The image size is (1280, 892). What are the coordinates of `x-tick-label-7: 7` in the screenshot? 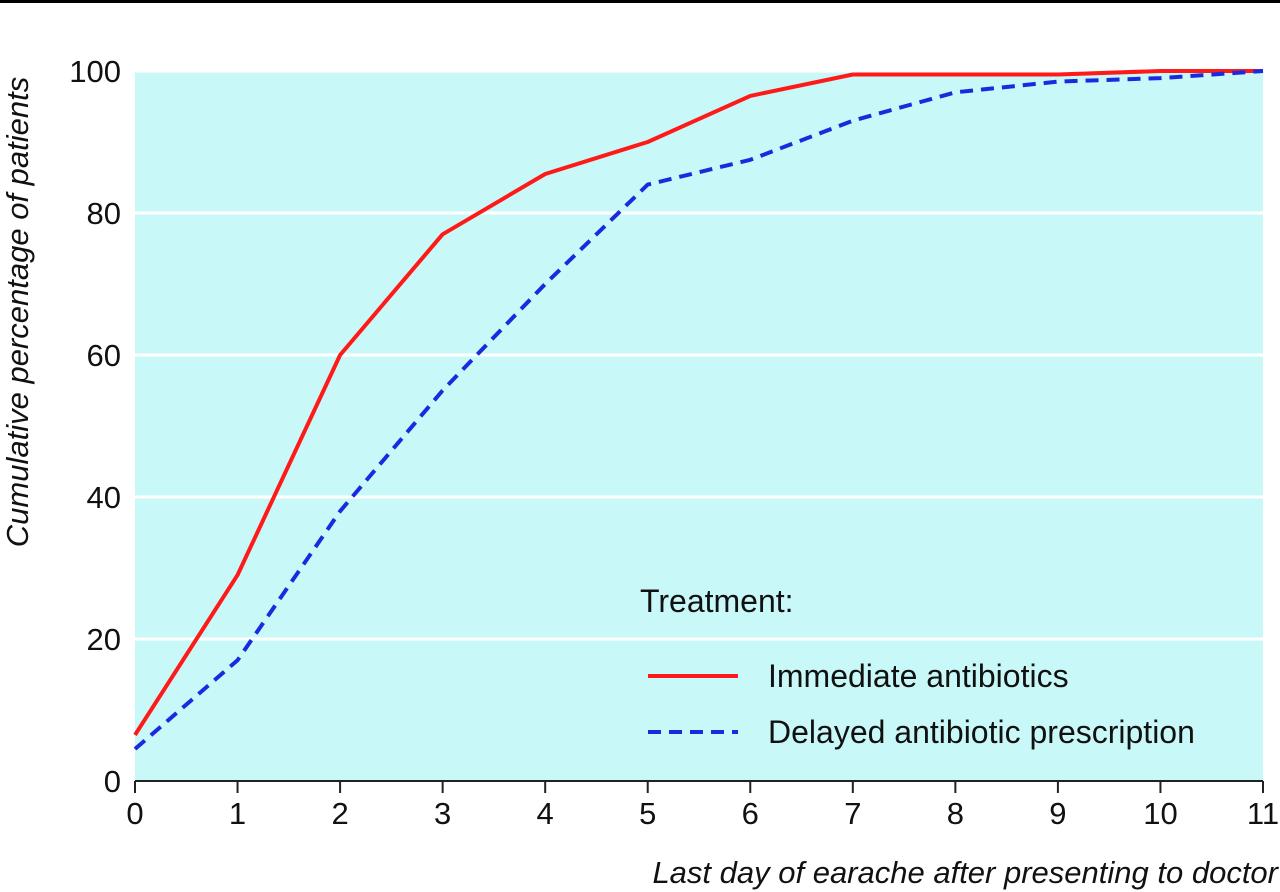 It's located at (852, 813).